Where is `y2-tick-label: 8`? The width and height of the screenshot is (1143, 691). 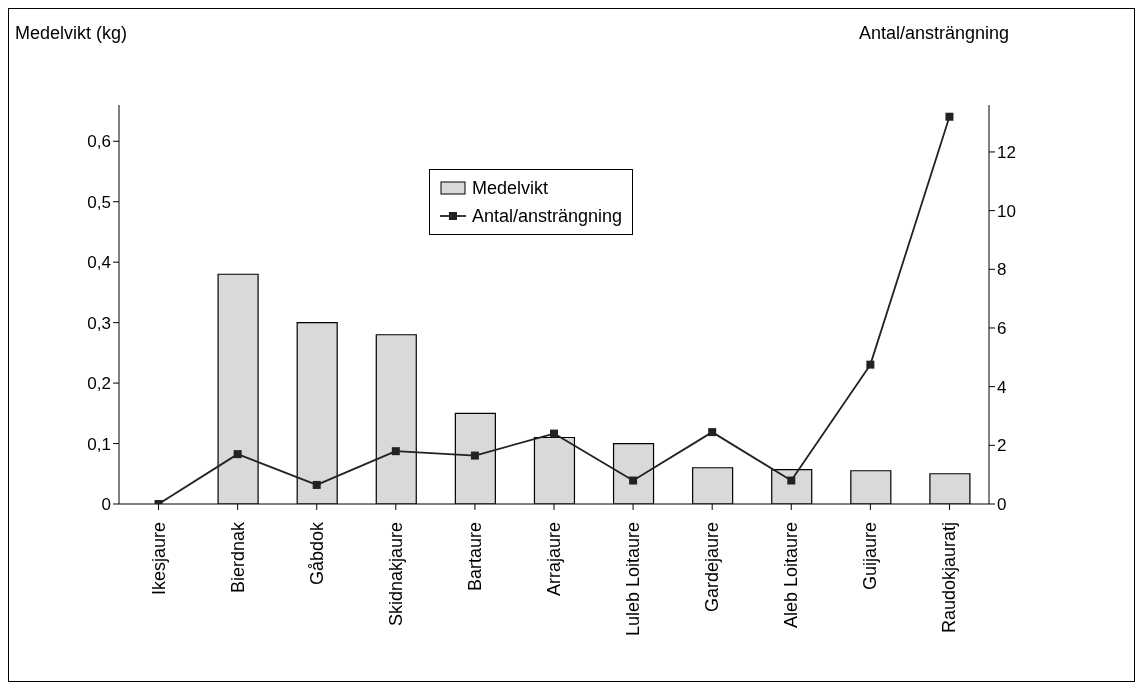 y2-tick-label: 8 is located at coordinates (1002, 270).